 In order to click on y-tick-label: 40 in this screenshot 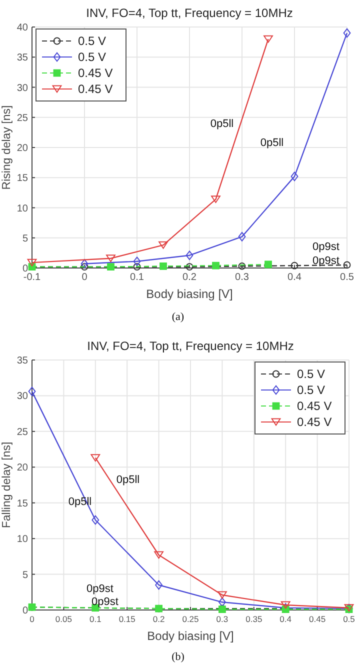, I will do `click(22, 28)`.